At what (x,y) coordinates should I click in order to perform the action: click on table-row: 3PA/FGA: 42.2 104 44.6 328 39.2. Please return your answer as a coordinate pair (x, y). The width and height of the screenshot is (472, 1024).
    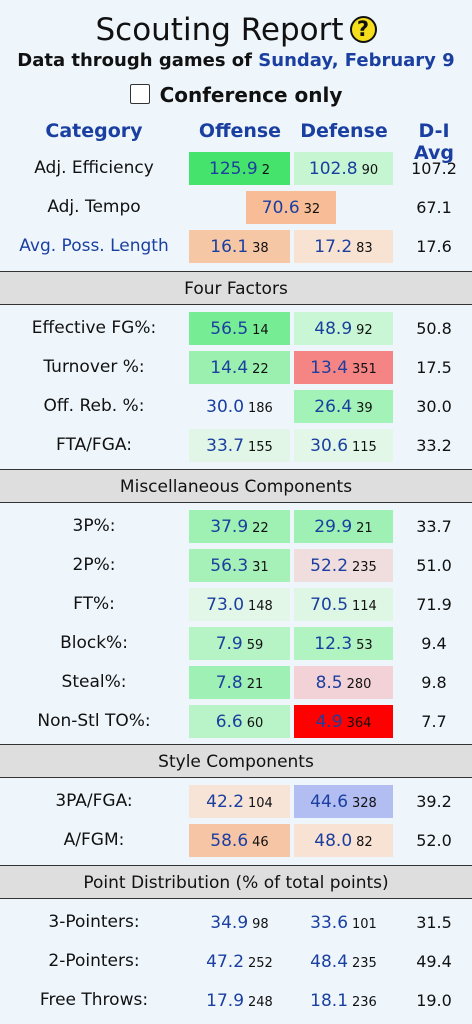
    Looking at the image, I should click on (236, 801).